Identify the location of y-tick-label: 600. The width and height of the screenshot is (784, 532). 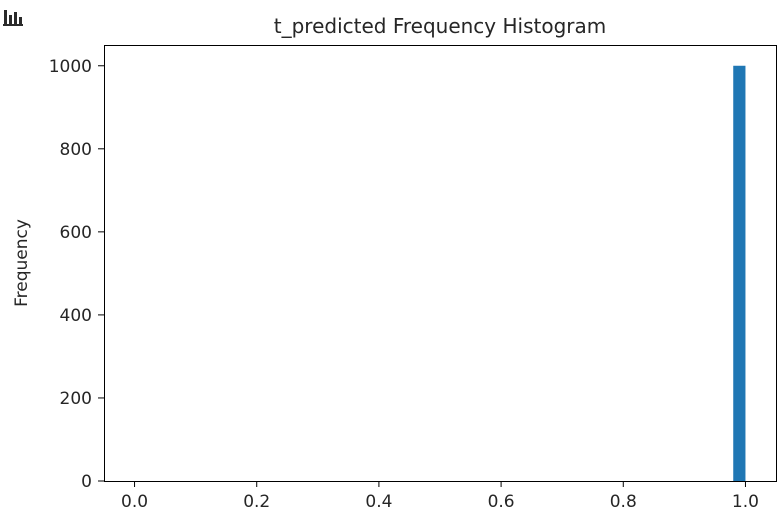
(76, 233).